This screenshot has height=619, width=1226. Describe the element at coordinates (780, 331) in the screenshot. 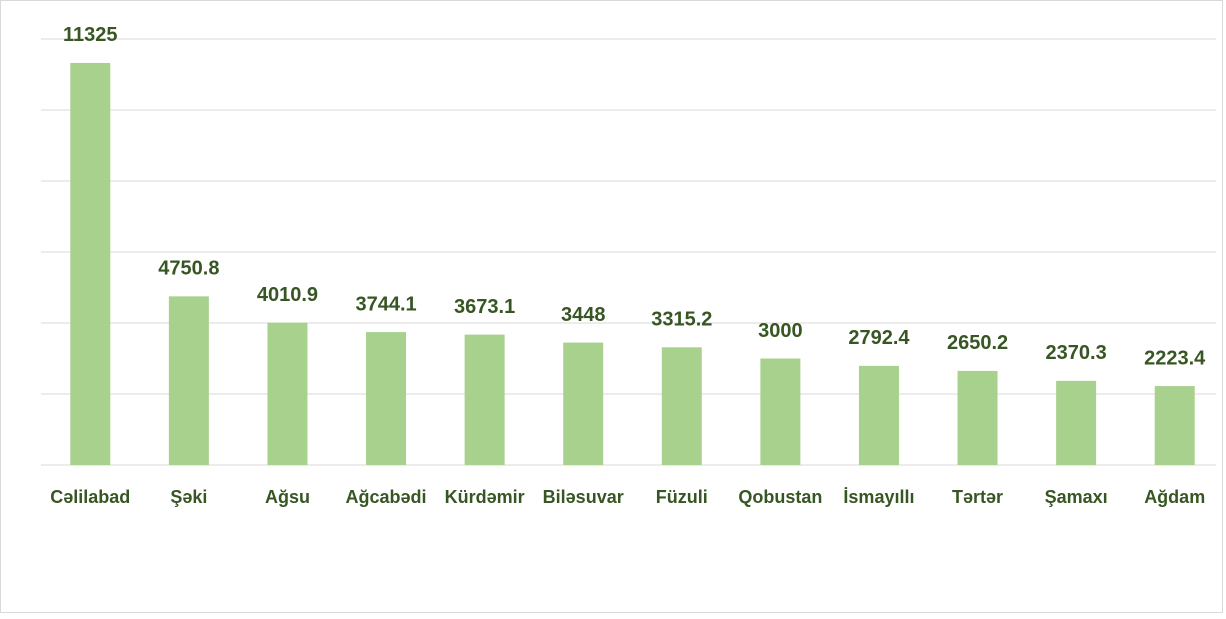

I see `data-label: 3000` at that location.